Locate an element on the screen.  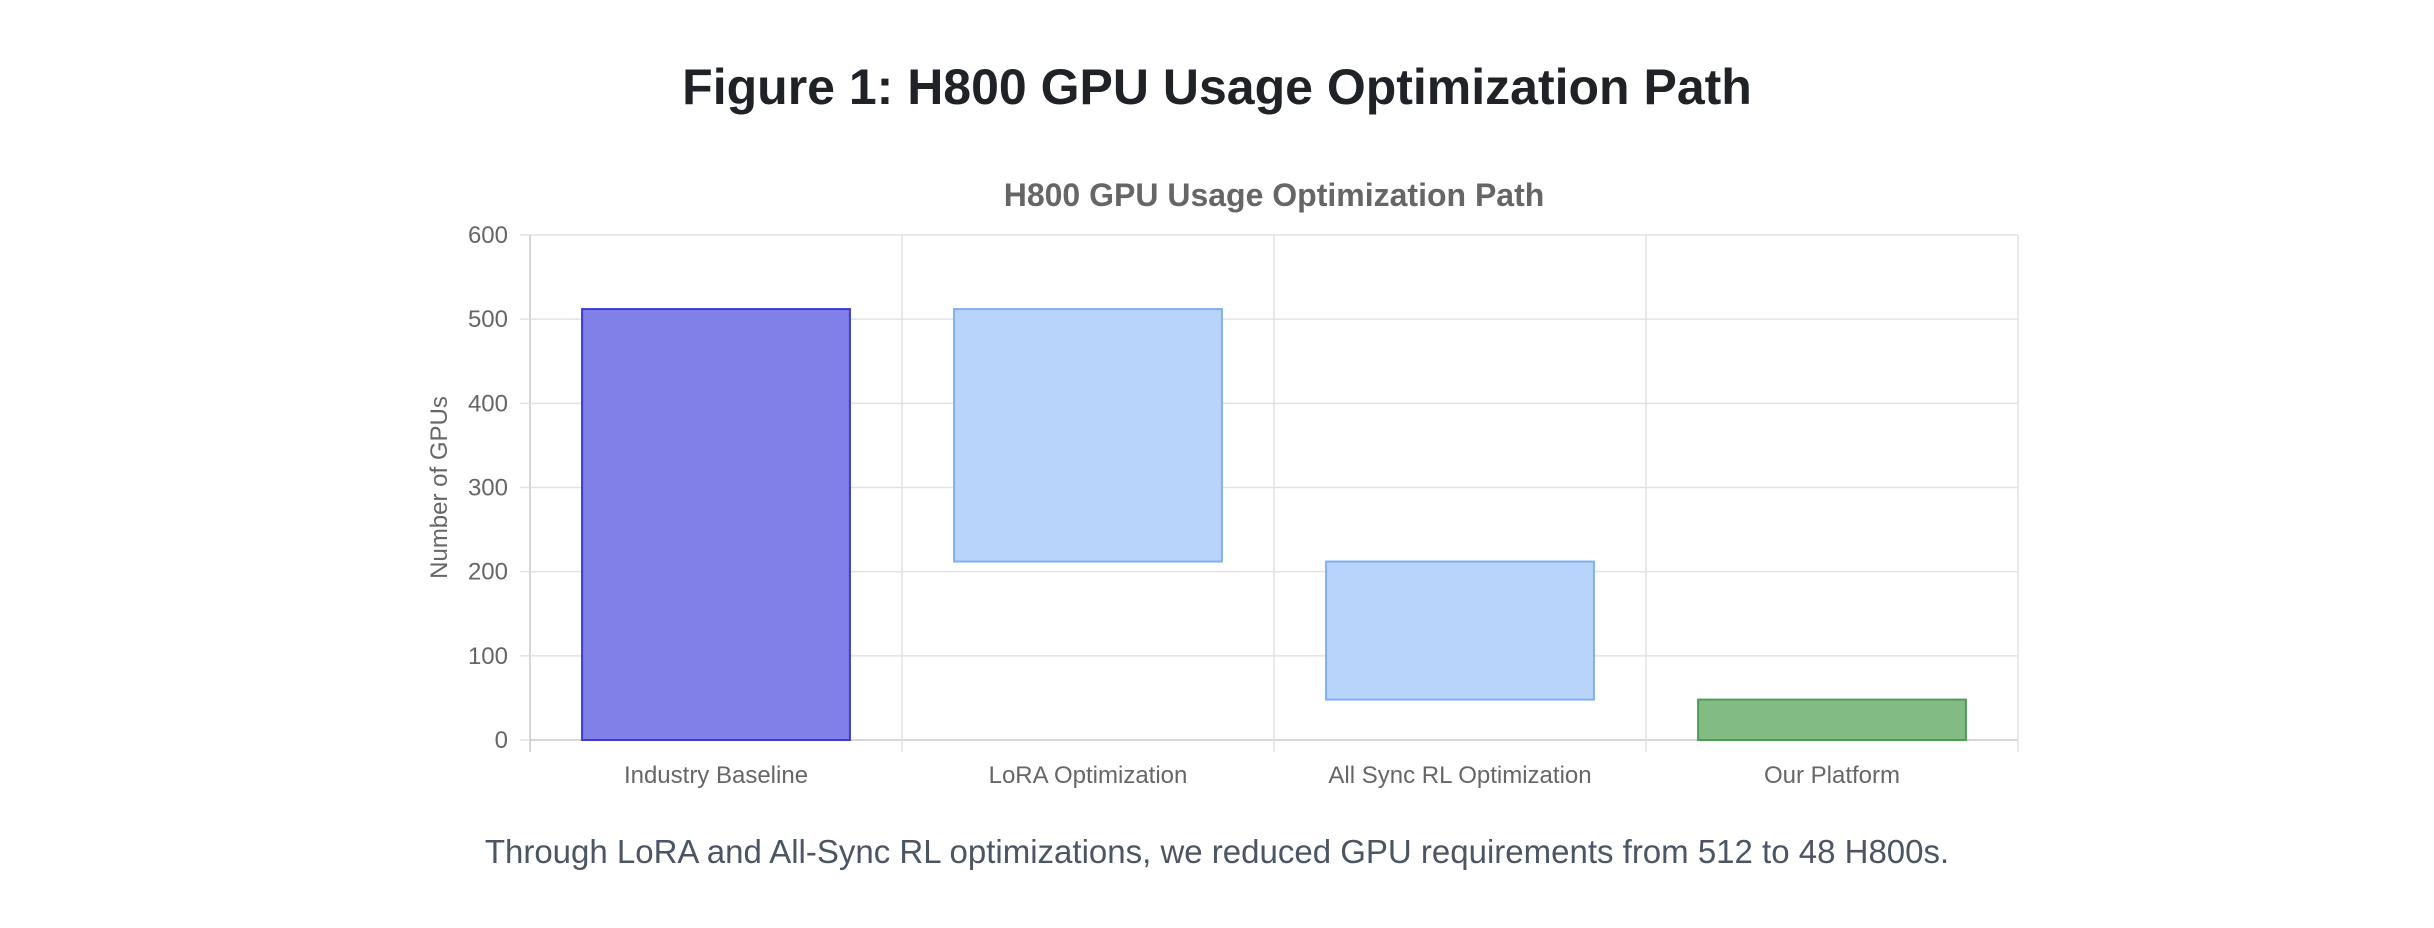
bar-lora-optimization is located at coordinates (1088, 435).